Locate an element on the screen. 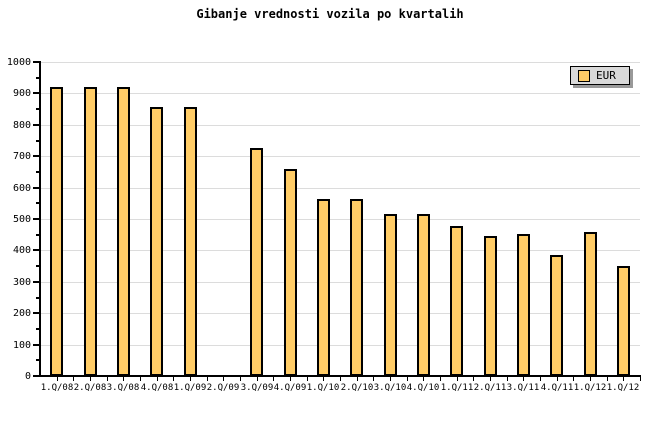 Image resolution: width=660 pixels, height=440 pixels. x-axis-label: 1.Q/11 is located at coordinates (457, 388).